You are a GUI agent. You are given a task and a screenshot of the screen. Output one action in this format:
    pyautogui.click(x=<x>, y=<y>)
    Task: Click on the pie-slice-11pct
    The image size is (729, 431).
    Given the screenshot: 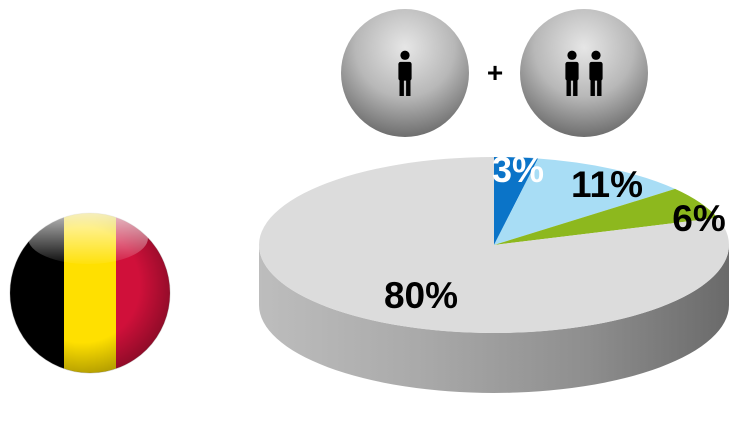 What is the action you would take?
    pyautogui.click(x=585, y=201)
    